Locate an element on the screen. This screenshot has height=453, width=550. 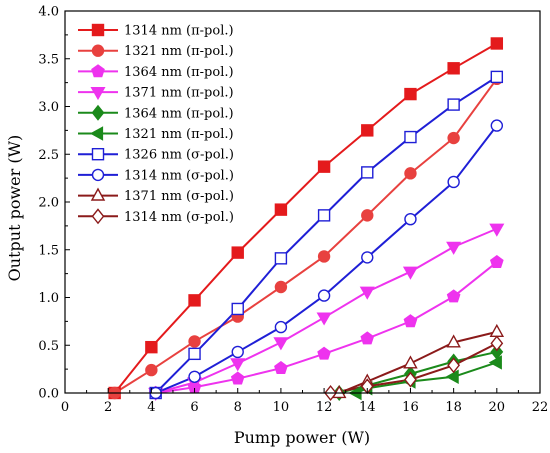
y-axis-title: Output power (W) is located at coordinates (14, 208).